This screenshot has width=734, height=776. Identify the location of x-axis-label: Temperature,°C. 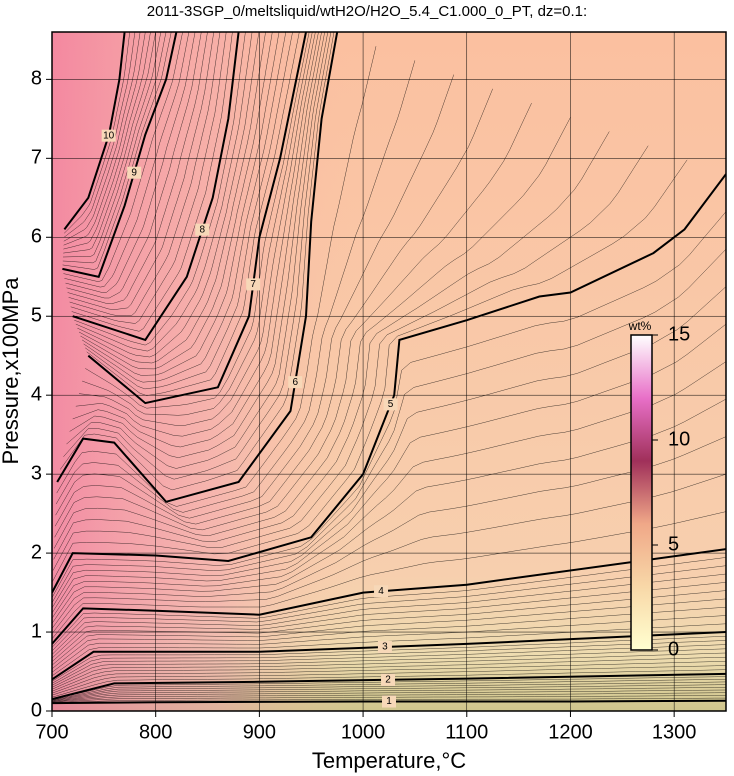
(389, 760).